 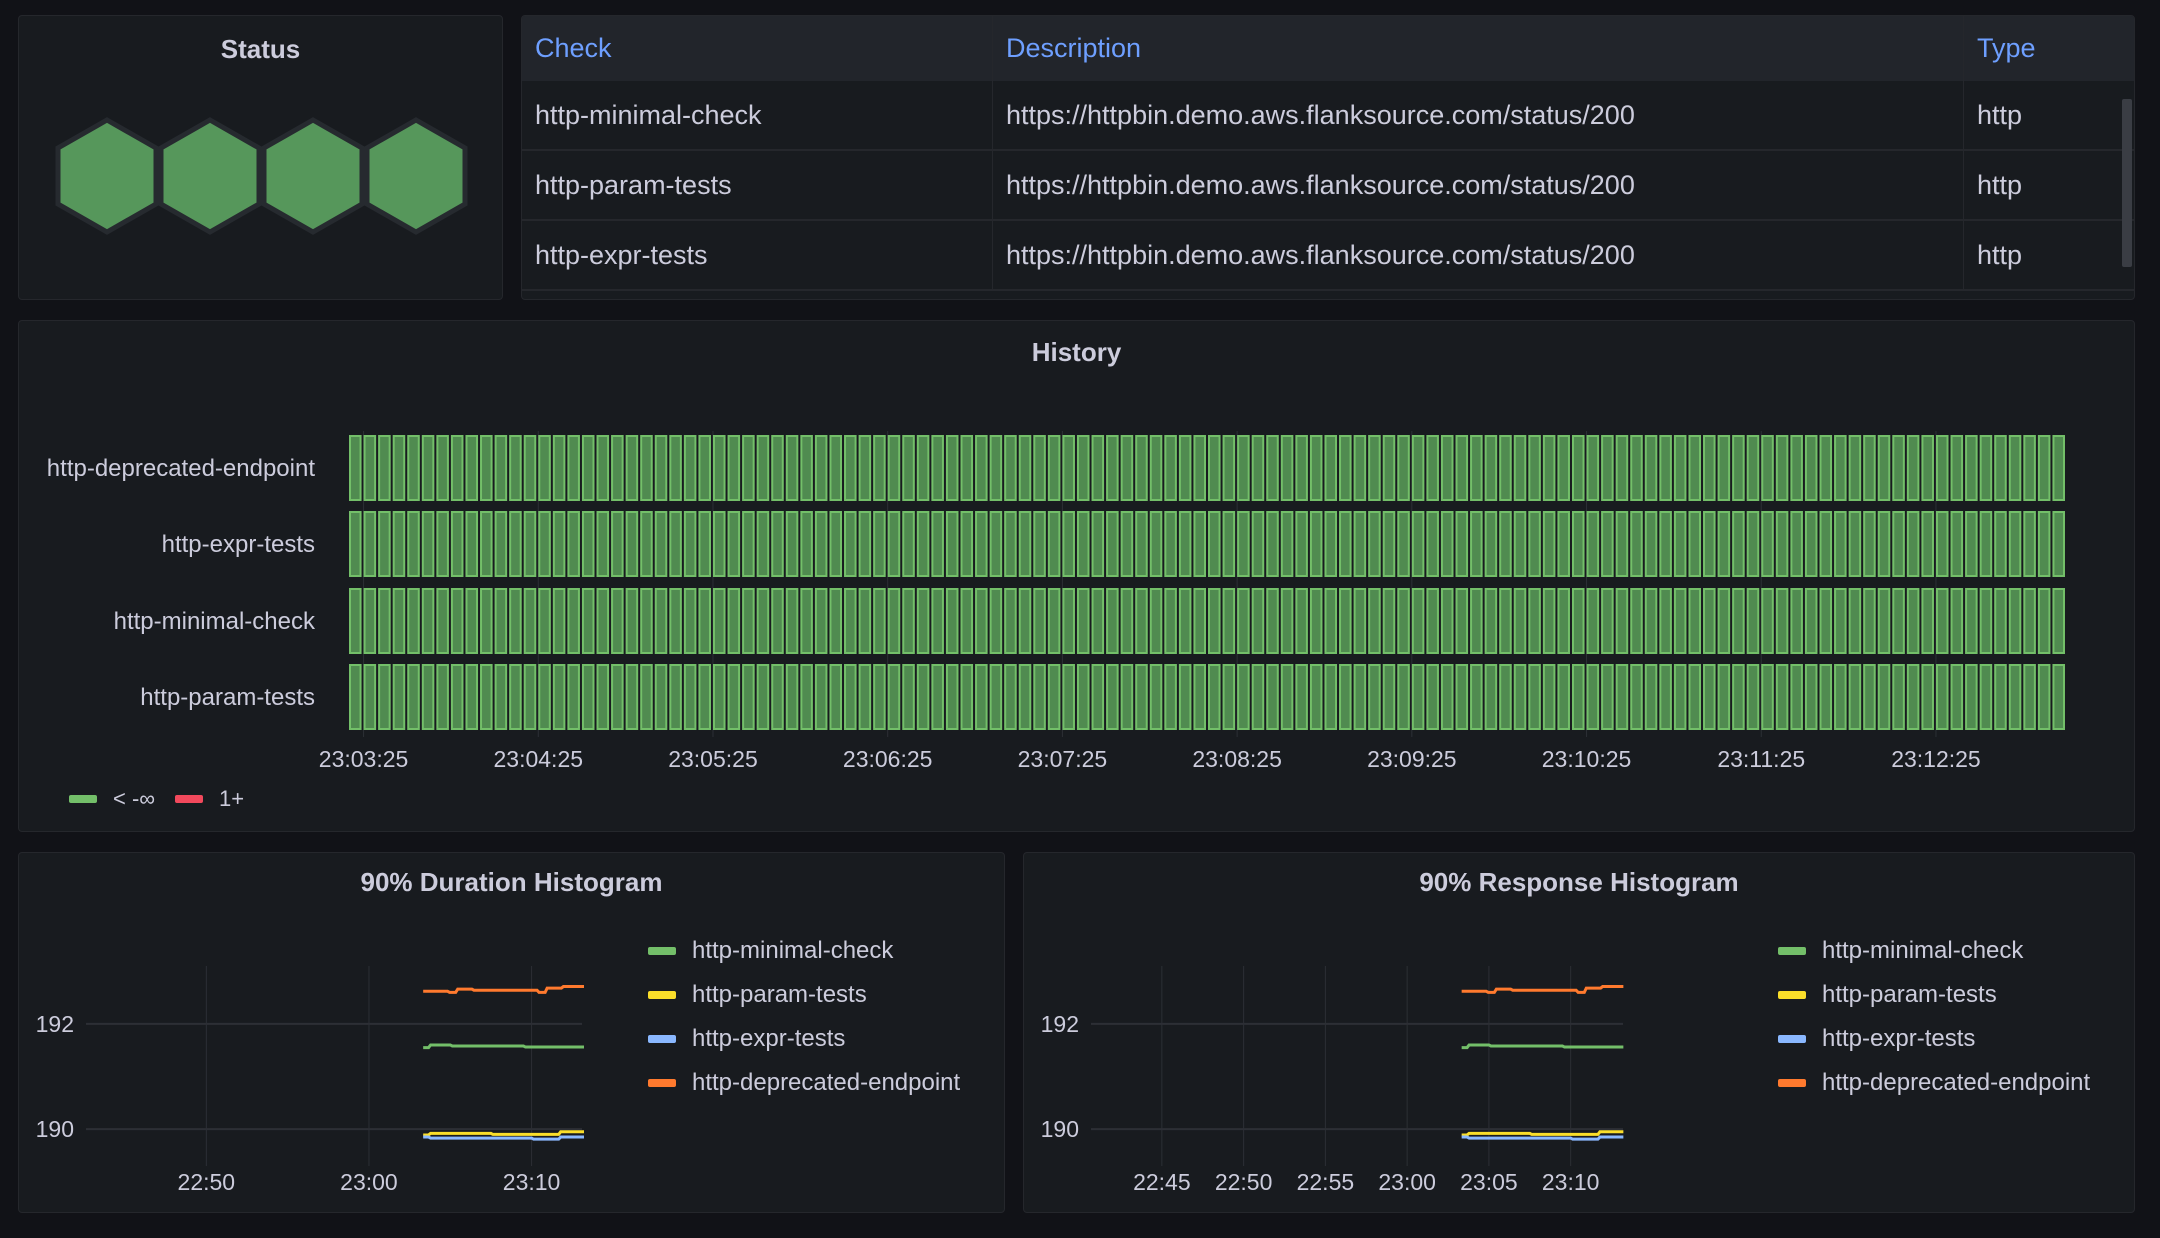 I want to click on legend-label: http-minimal-check, so click(x=793, y=950).